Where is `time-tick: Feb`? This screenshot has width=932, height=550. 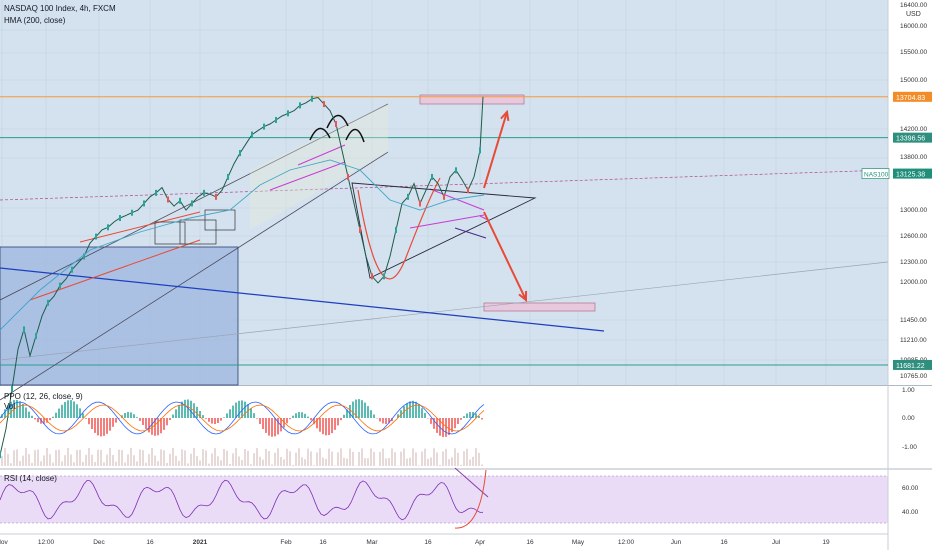 time-tick: Feb is located at coordinates (286, 542).